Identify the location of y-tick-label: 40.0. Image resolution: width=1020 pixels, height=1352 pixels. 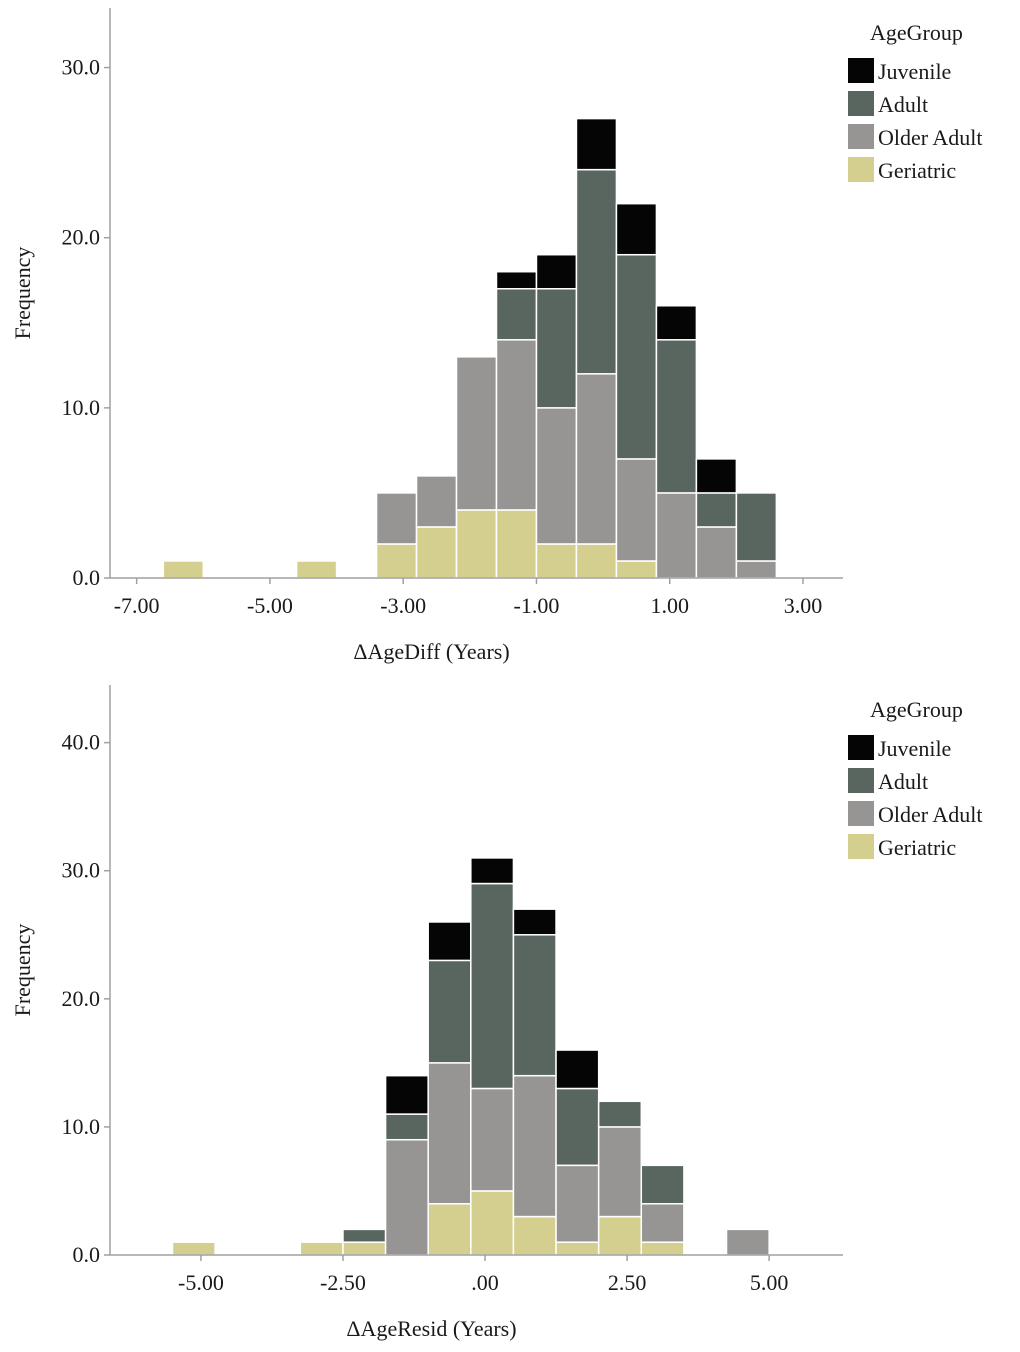
(81, 742).